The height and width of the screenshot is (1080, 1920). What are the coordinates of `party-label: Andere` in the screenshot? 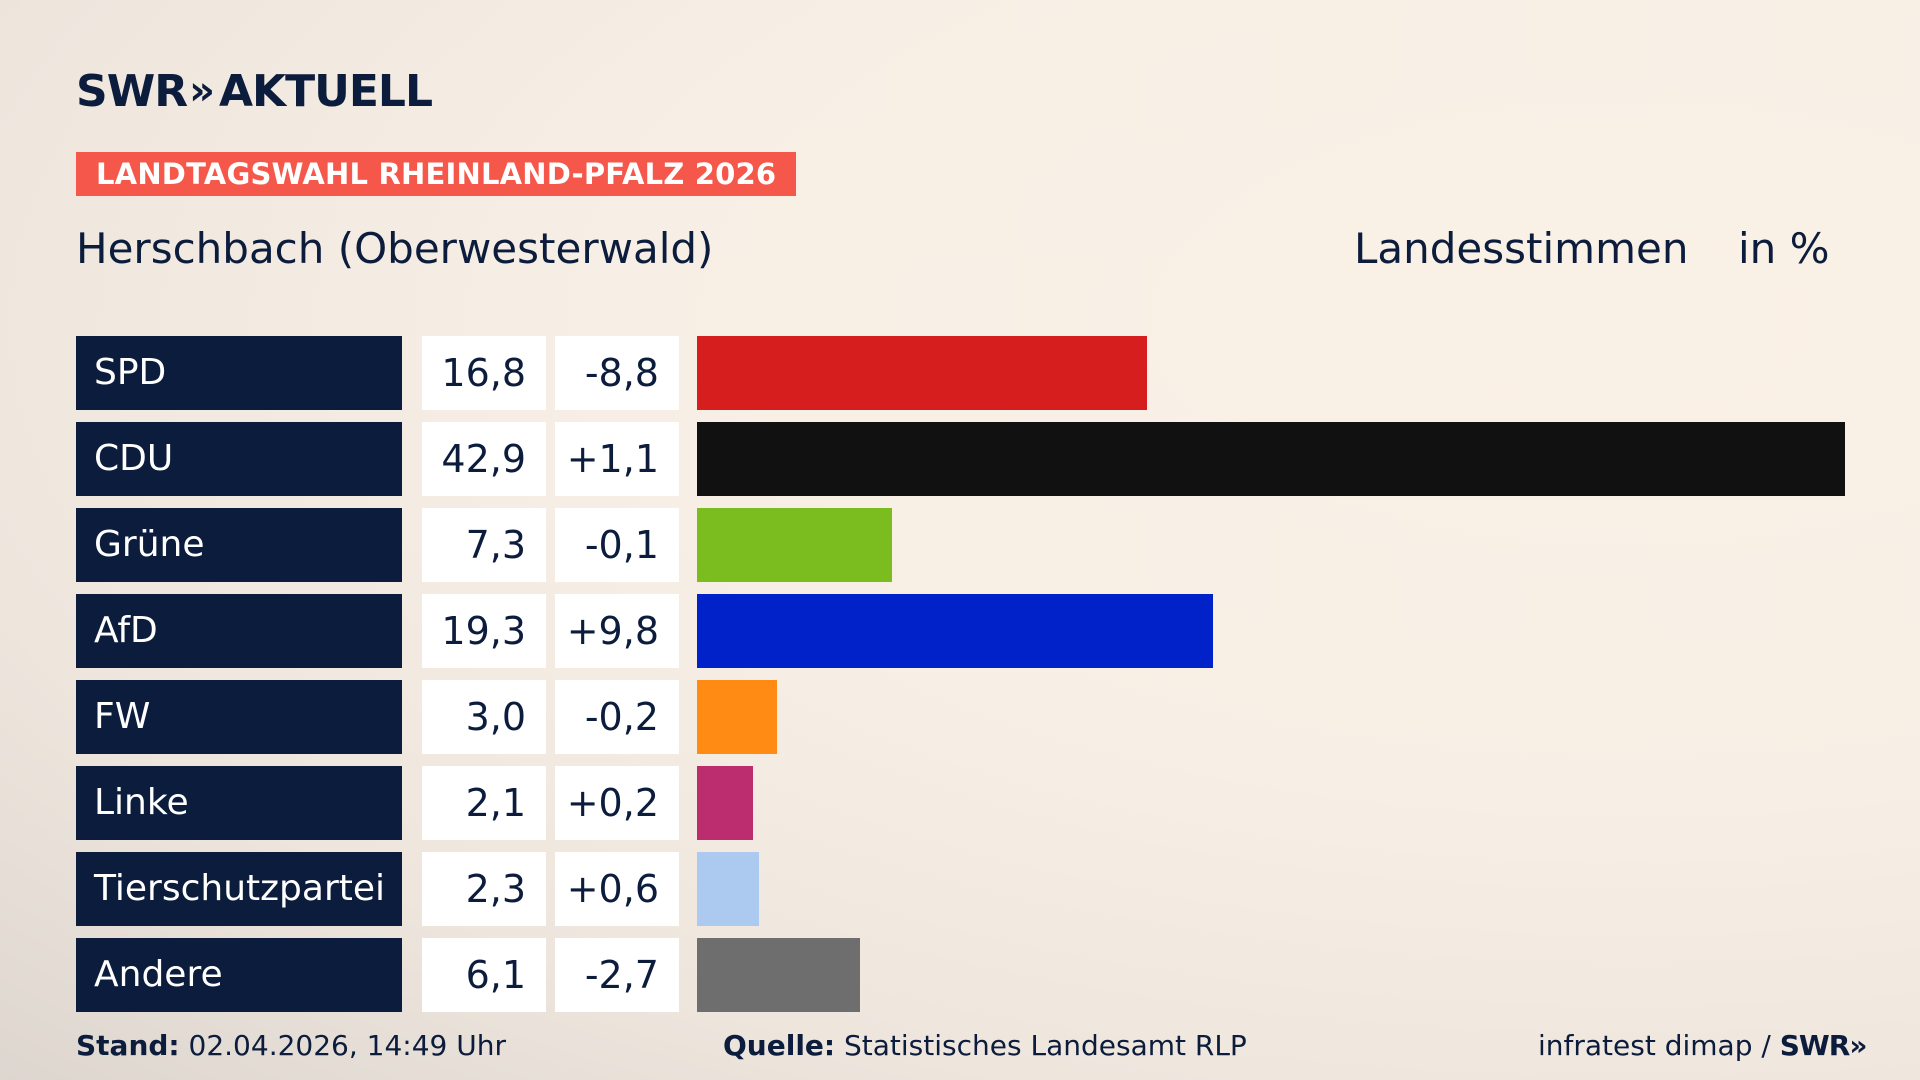 It's located at (239, 975).